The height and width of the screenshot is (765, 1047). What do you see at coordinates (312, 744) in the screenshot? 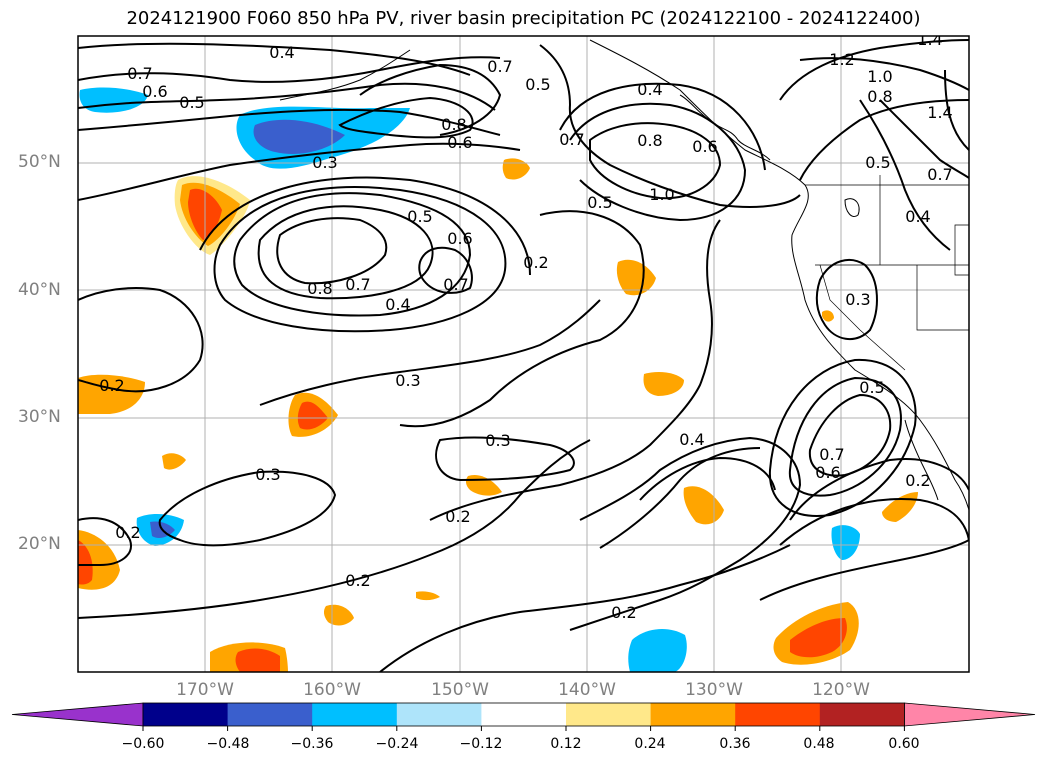
I see `colorbar-tick: −0.36` at bounding box center [312, 744].